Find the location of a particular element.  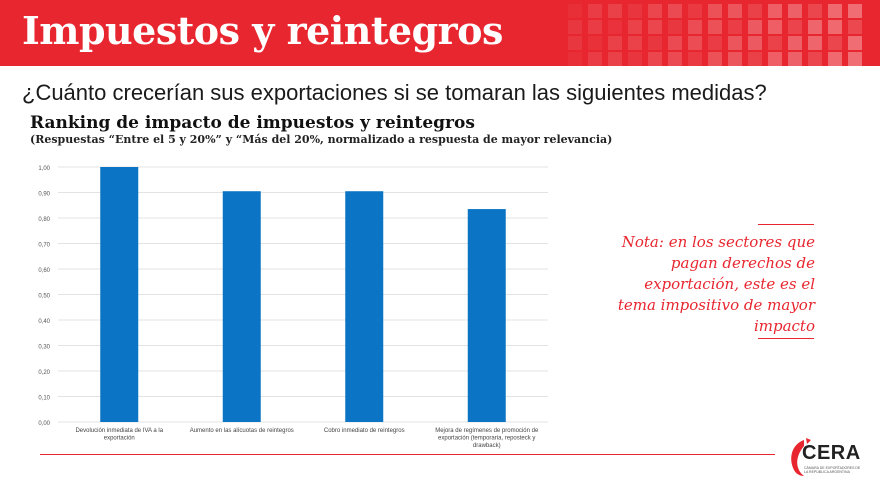

decorative-squares is located at coordinates (715, 35).